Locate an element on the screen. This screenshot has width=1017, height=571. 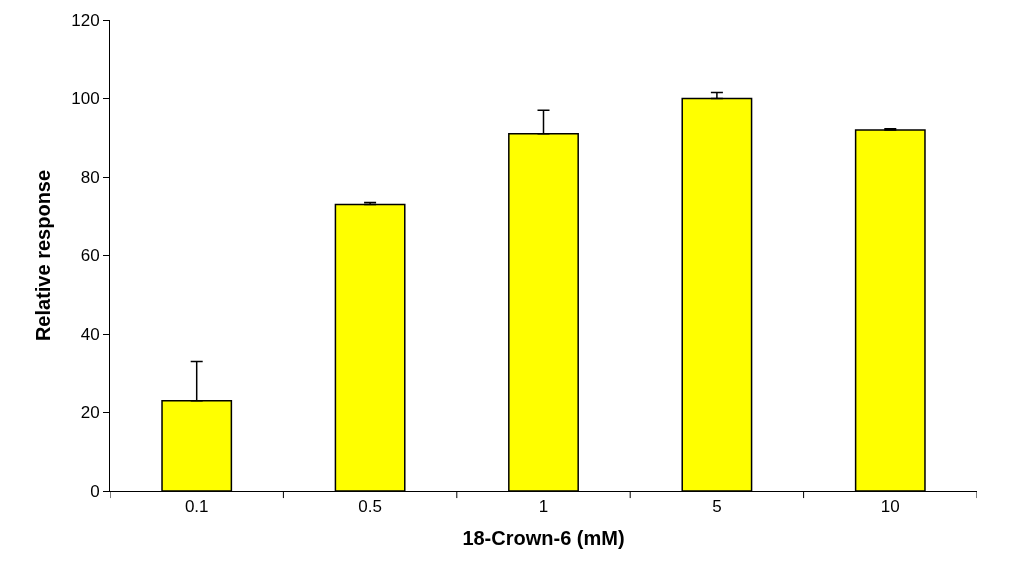
y-tick-label: 0 is located at coordinates (95, 491).